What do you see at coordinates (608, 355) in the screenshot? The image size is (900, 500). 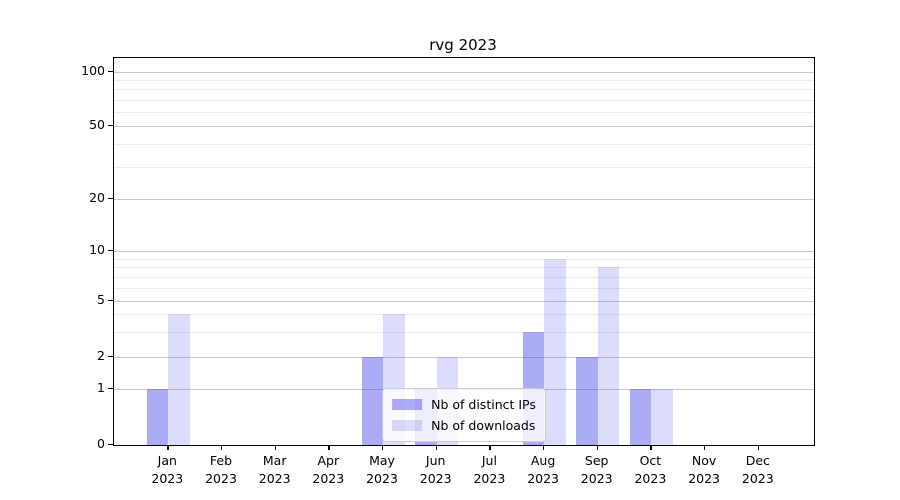 I see `bar-downloads-sep` at bounding box center [608, 355].